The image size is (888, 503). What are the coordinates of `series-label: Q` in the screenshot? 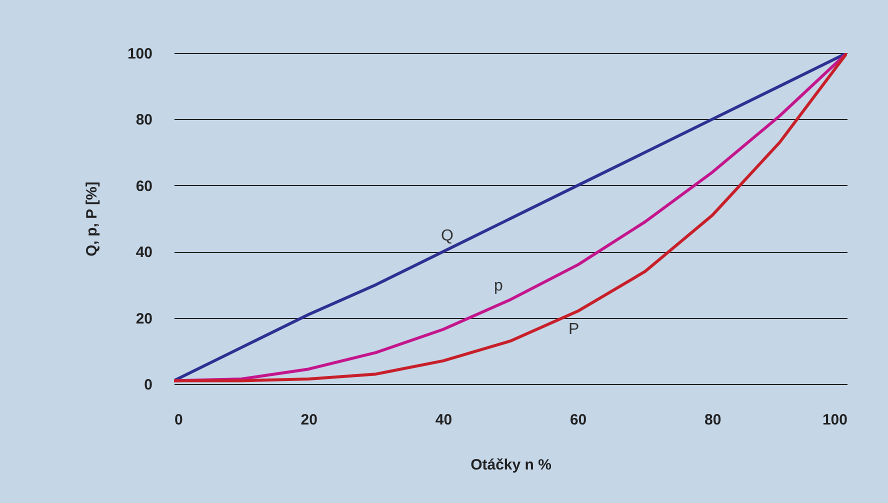 It's located at (447, 236).